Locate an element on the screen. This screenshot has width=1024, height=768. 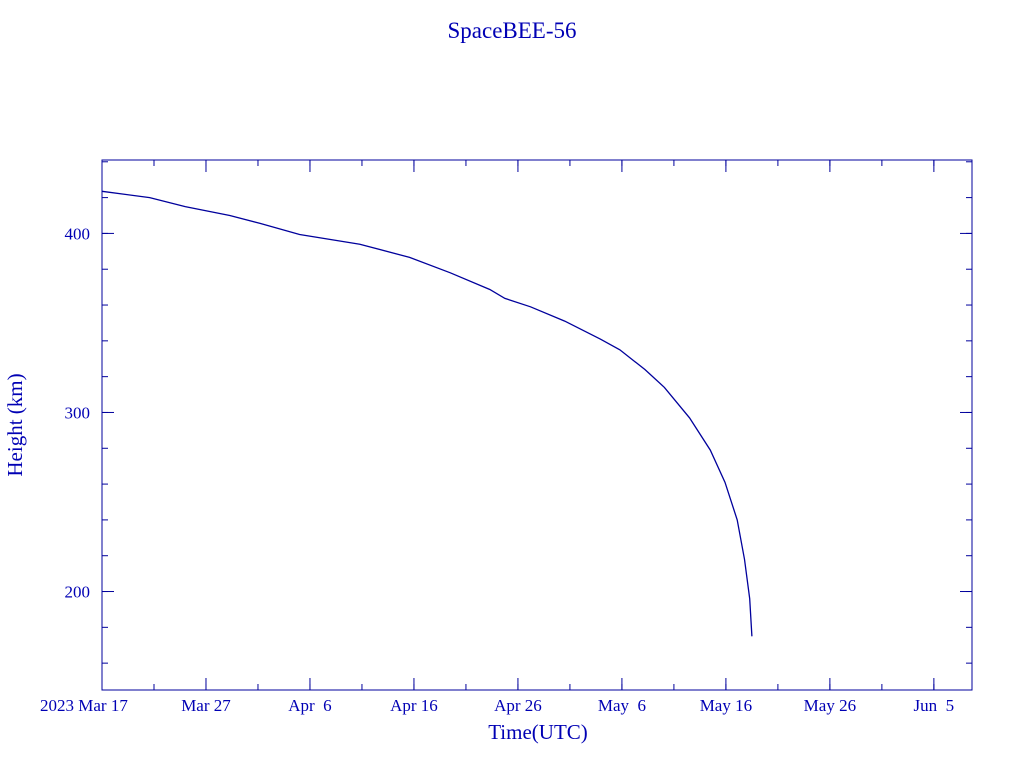
x-tick-label: 2023 Mar 17 is located at coordinates (84, 705).